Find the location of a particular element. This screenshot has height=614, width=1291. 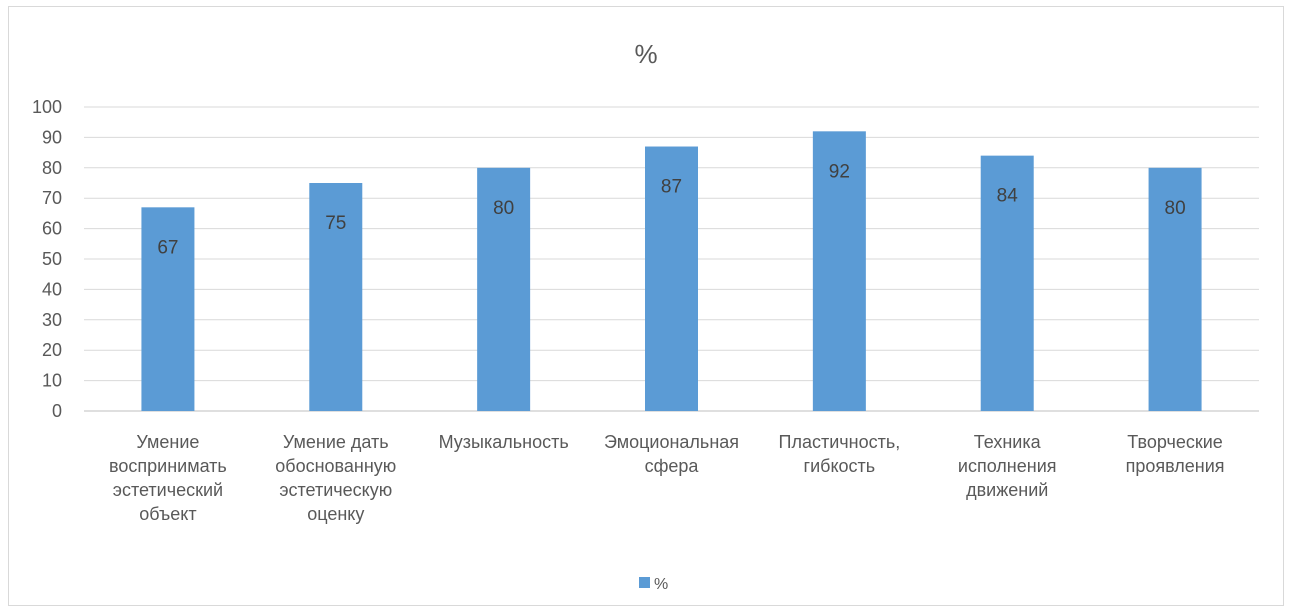

data-label: 87 is located at coordinates (671, 187).